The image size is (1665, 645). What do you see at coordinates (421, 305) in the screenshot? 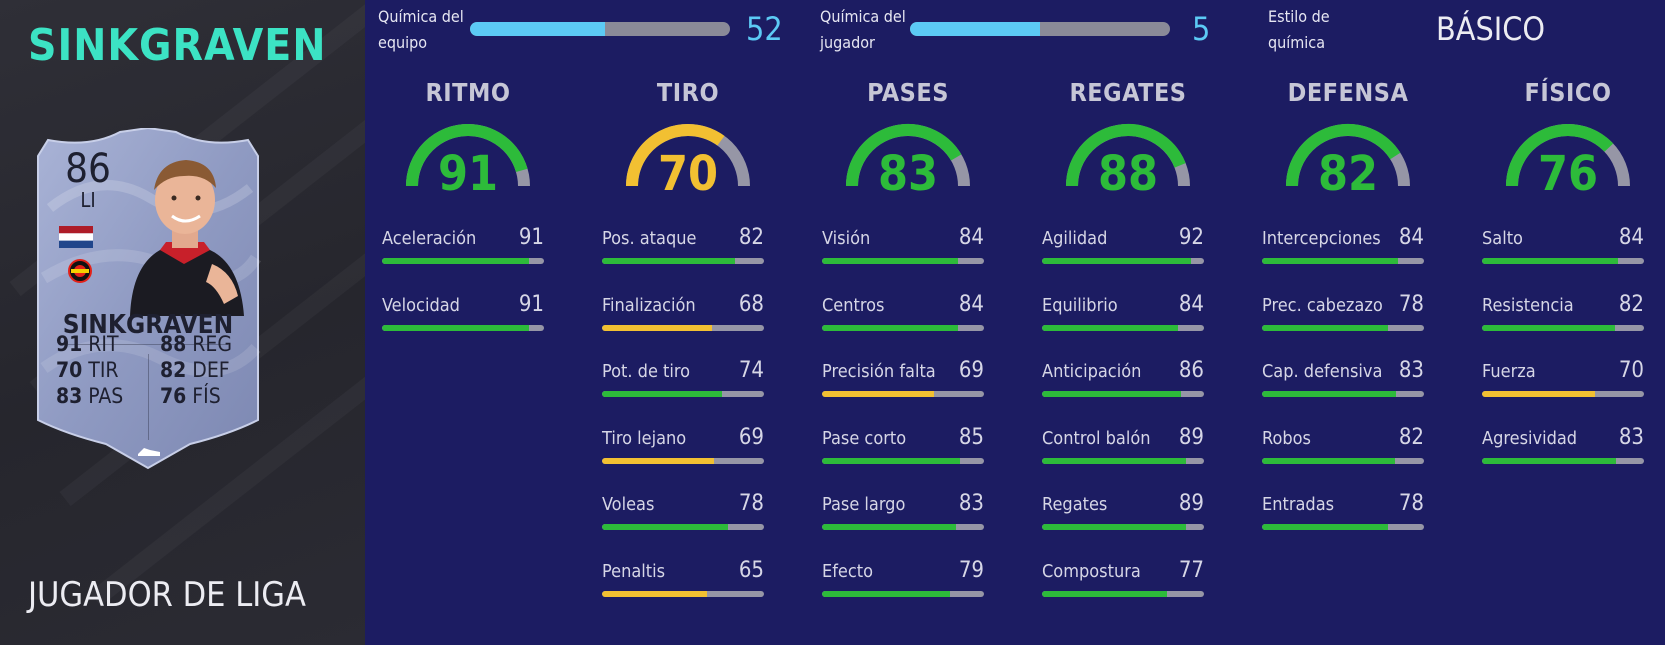
I see `attribute-label: Velocidad` at bounding box center [421, 305].